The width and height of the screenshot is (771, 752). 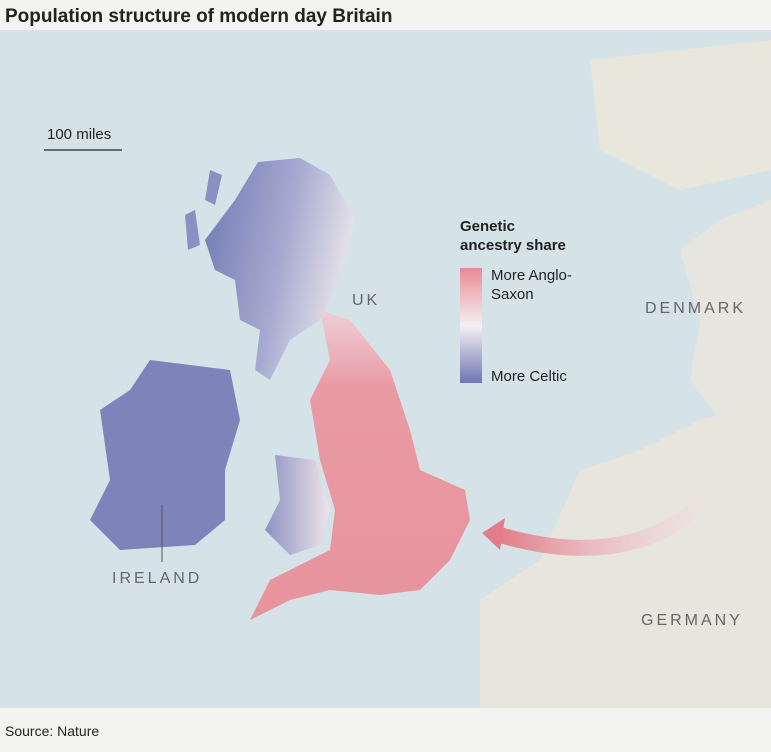 I want to click on legend-title: Genetic ancestry share, so click(x=513, y=236).